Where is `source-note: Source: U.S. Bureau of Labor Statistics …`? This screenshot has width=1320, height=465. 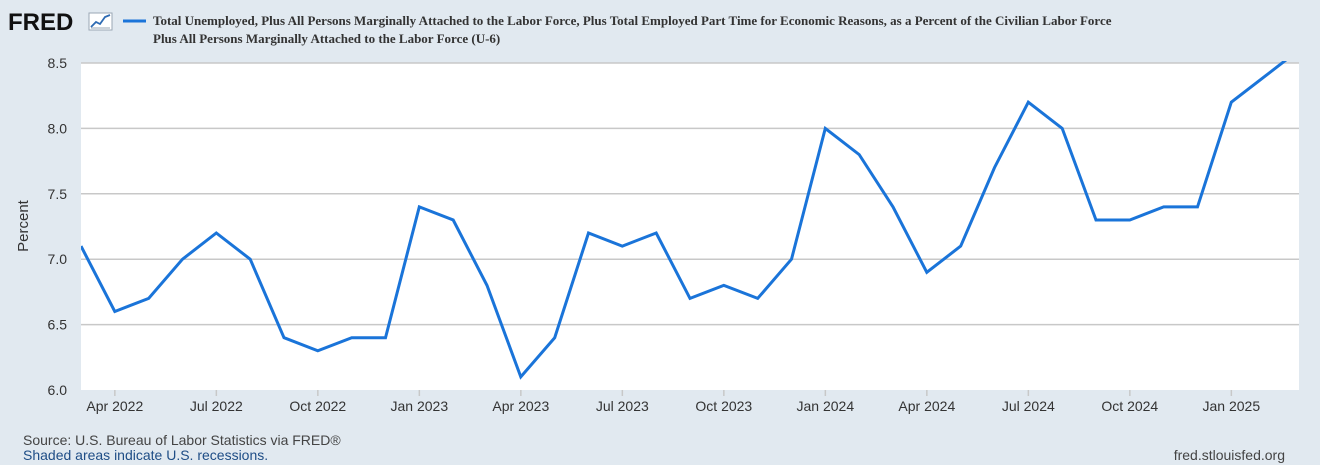 source-note: Source: U.S. Bureau of Labor Statistics … is located at coordinates (182, 440).